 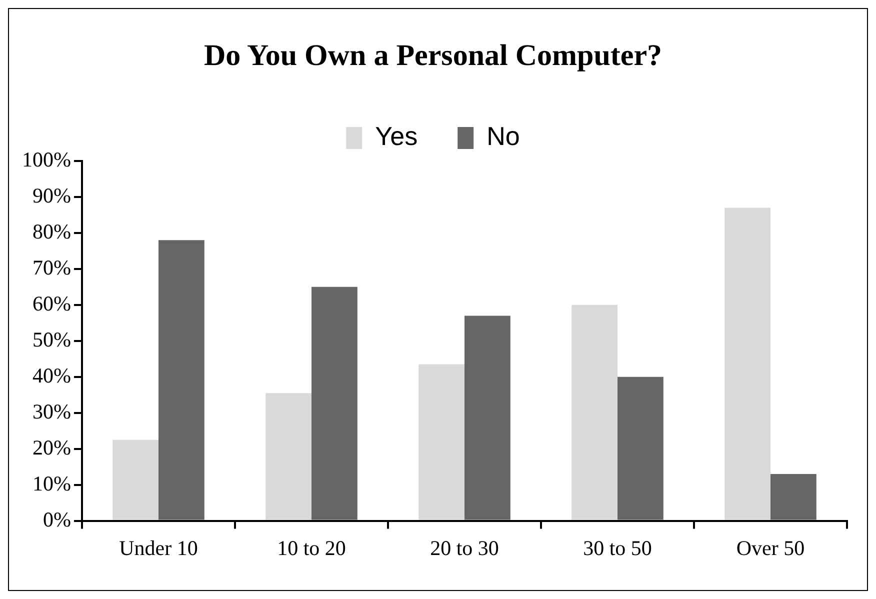 What do you see at coordinates (464, 548) in the screenshot?
I see `x-tick-label: 20 to 30` at bounding box center [464, 548].